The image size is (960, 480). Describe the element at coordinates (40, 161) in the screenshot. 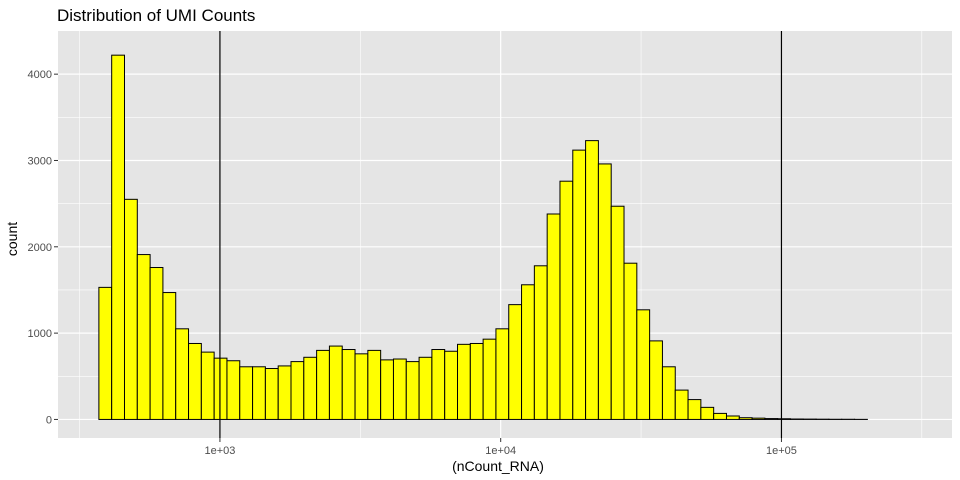

I see `y-tick-label: 3000` at that location.